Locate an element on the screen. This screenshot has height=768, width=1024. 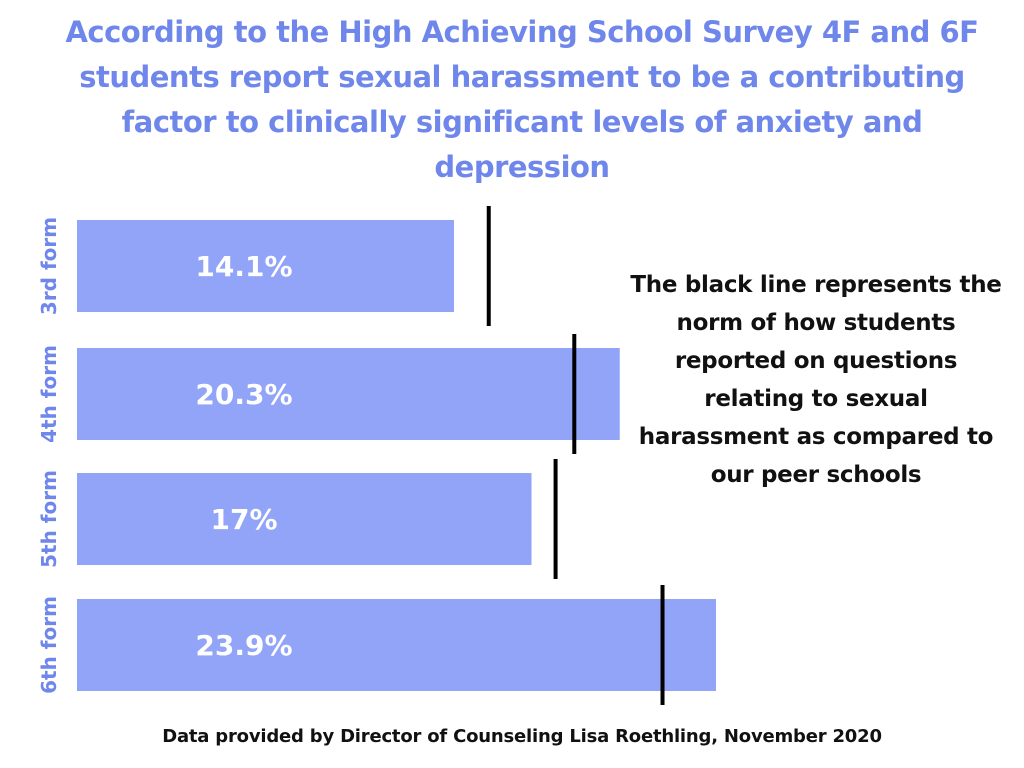
bar-3rd-form is located at coordinates (265, 266).